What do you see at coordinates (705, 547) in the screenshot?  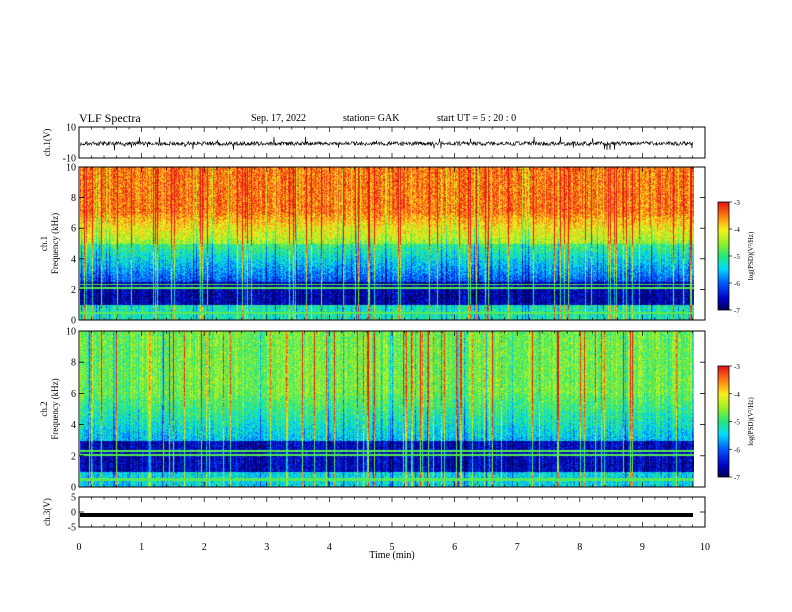 I see `x-tick-label: 10` at bounding box center [705, 547].